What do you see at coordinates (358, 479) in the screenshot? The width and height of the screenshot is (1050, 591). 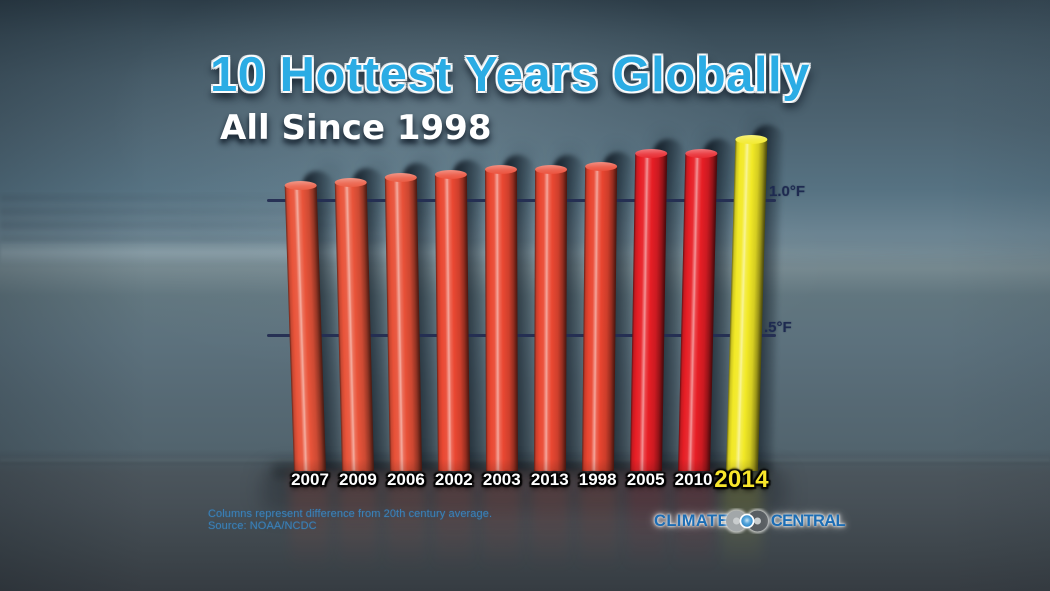 I see `year-label-2009: 2009` at bounding box center [358, 479].